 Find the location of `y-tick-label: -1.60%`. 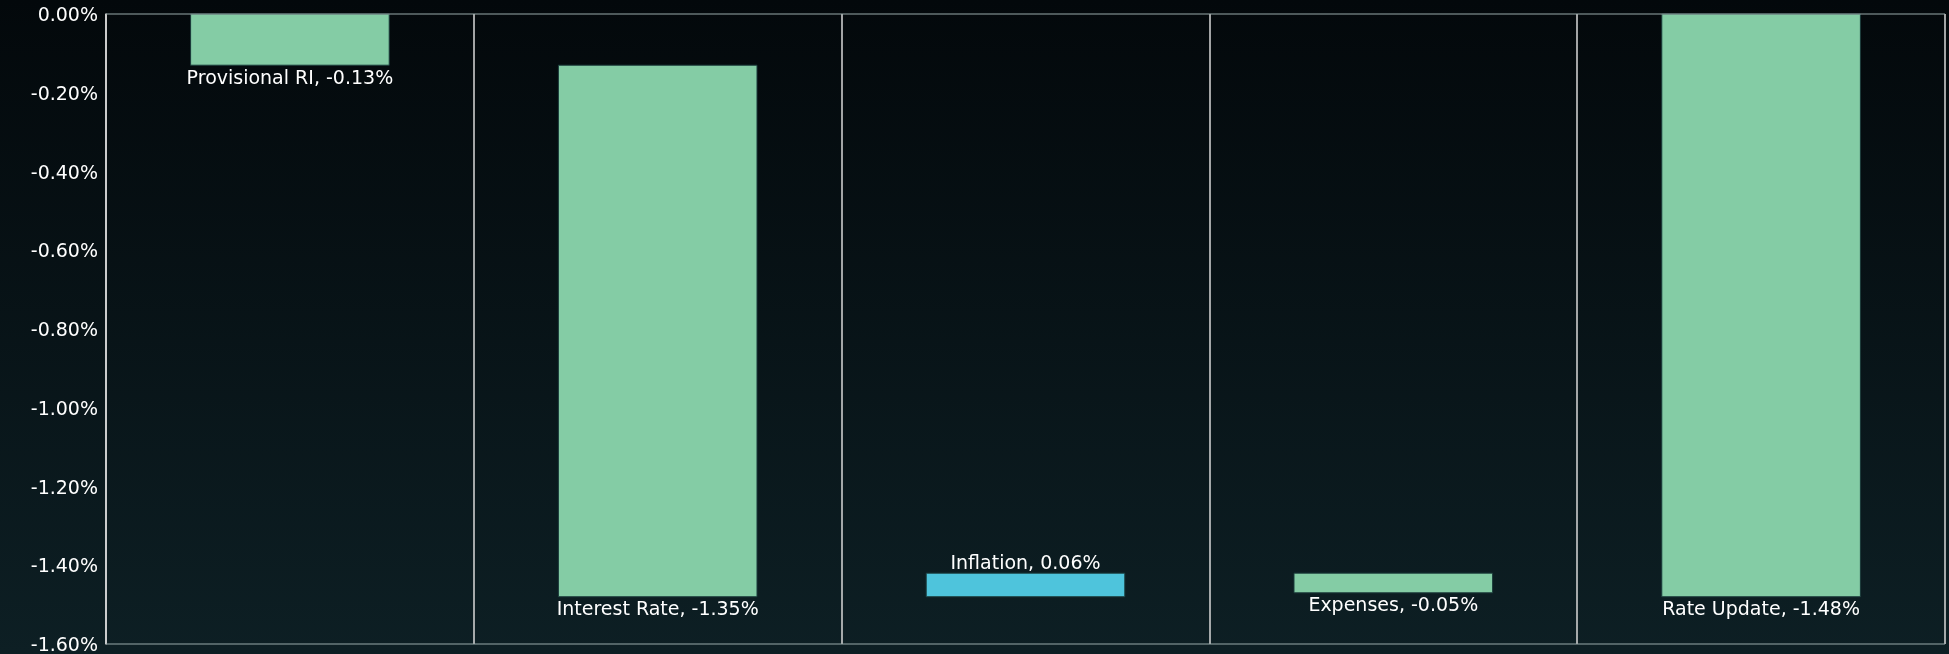

y-tick-label: -1.60% is located at coordinates (64, 643).